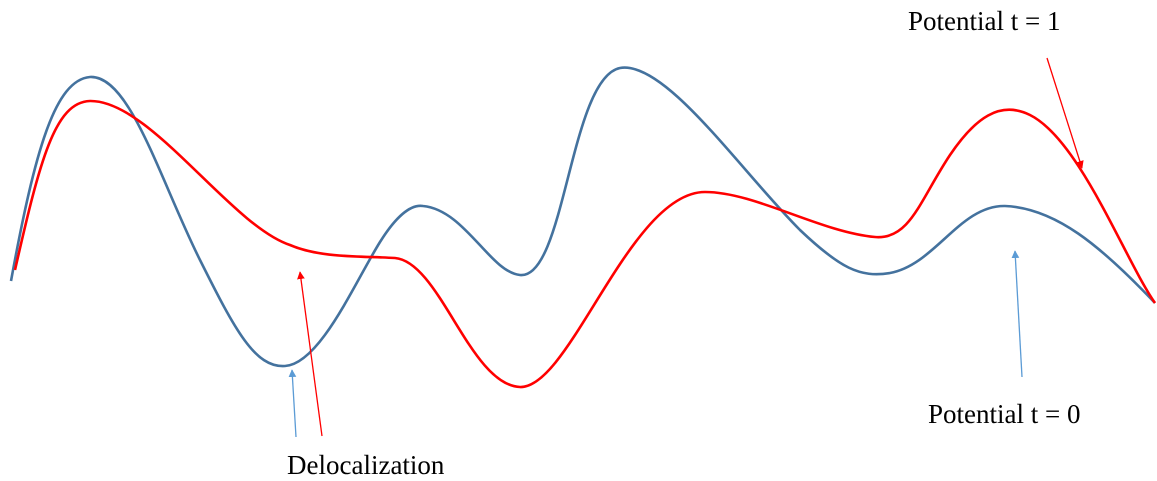 This screenshot has width=1157, height=481. I want to click on potential-t0-arrow, so click(1017, 314).